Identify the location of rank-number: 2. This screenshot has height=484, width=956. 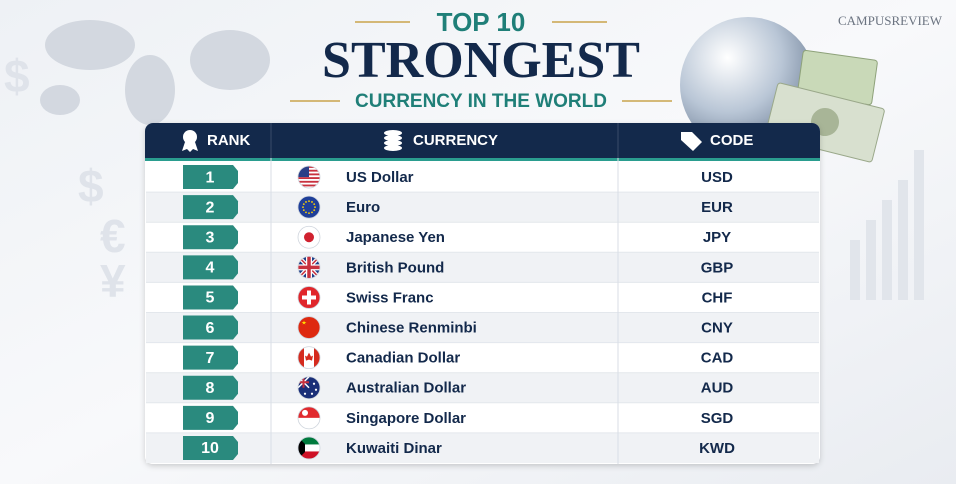
(210, 207).